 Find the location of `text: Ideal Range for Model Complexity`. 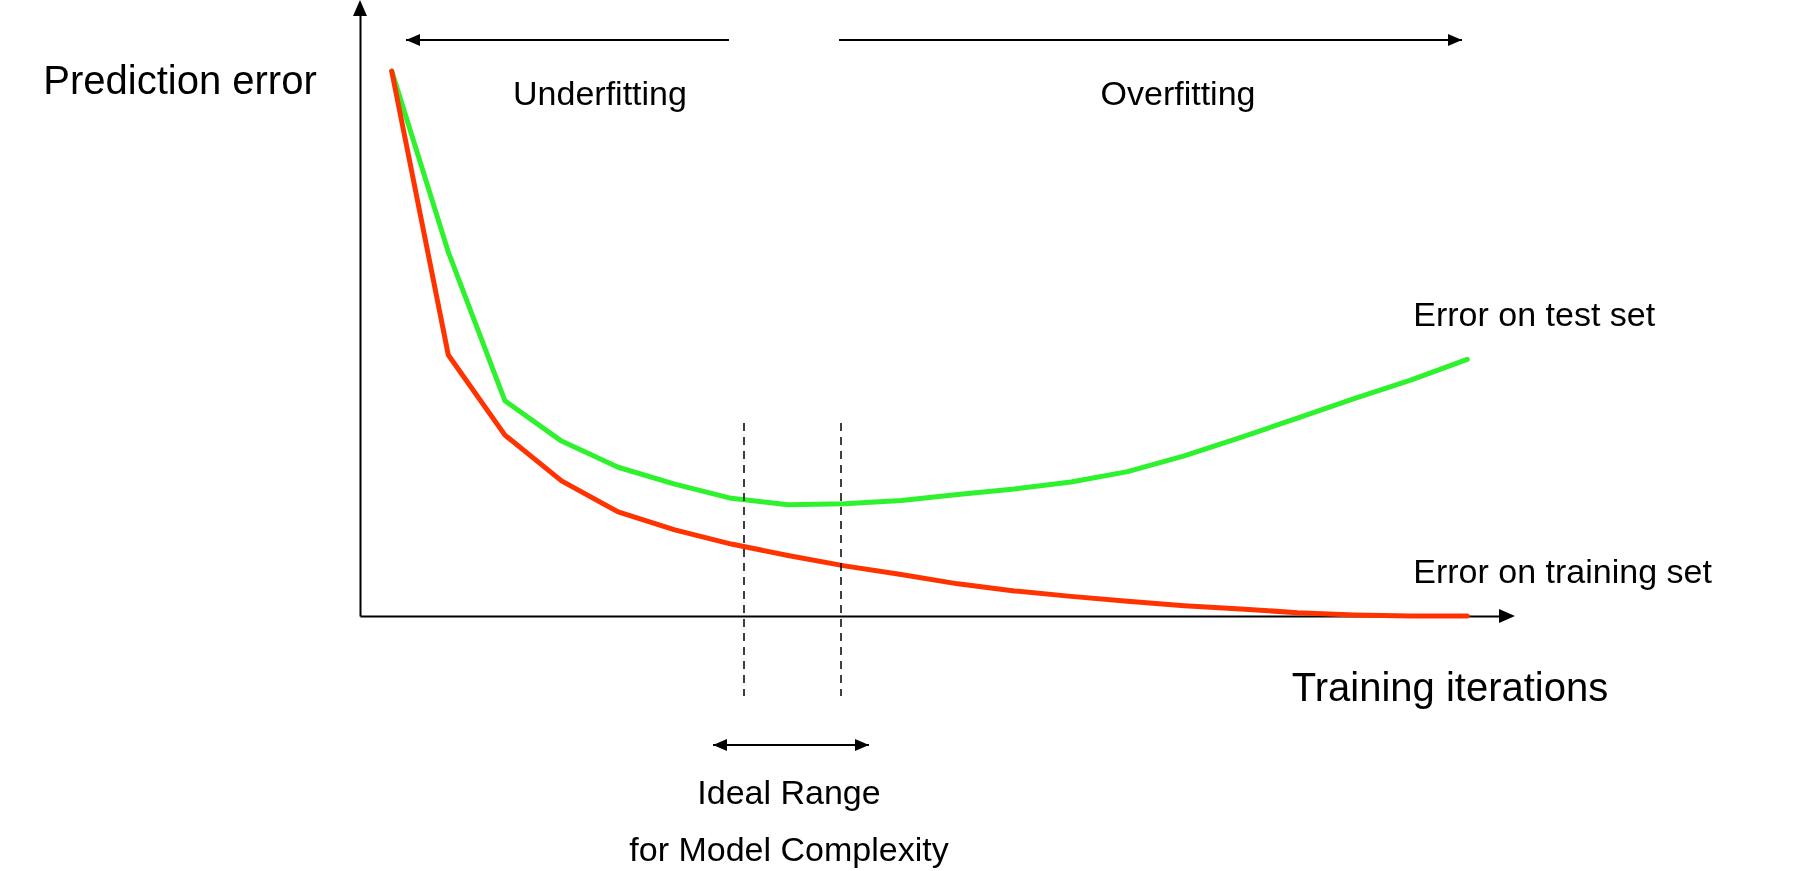

text: Ideal Range for Model Complexity is located at coordinates (789, 820).